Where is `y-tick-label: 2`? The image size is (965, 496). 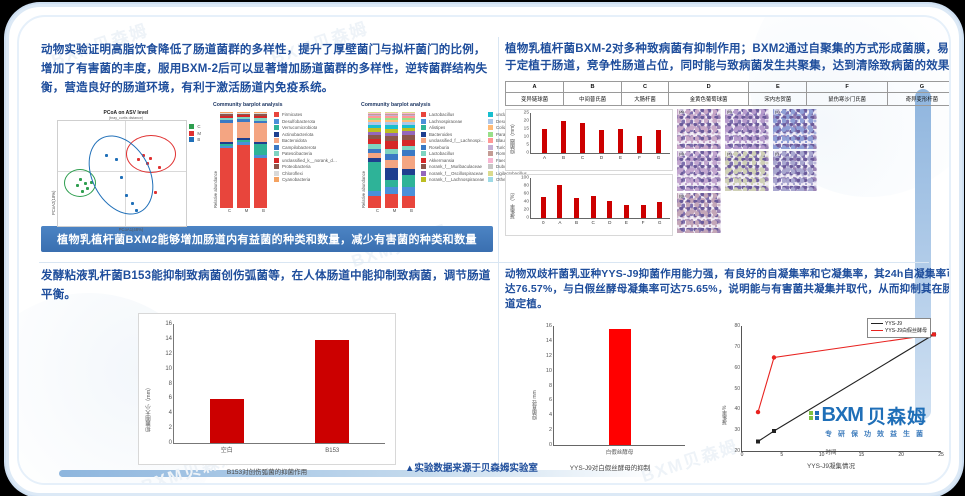 y-tick-label: 2 is located at coordinates (550, 430).